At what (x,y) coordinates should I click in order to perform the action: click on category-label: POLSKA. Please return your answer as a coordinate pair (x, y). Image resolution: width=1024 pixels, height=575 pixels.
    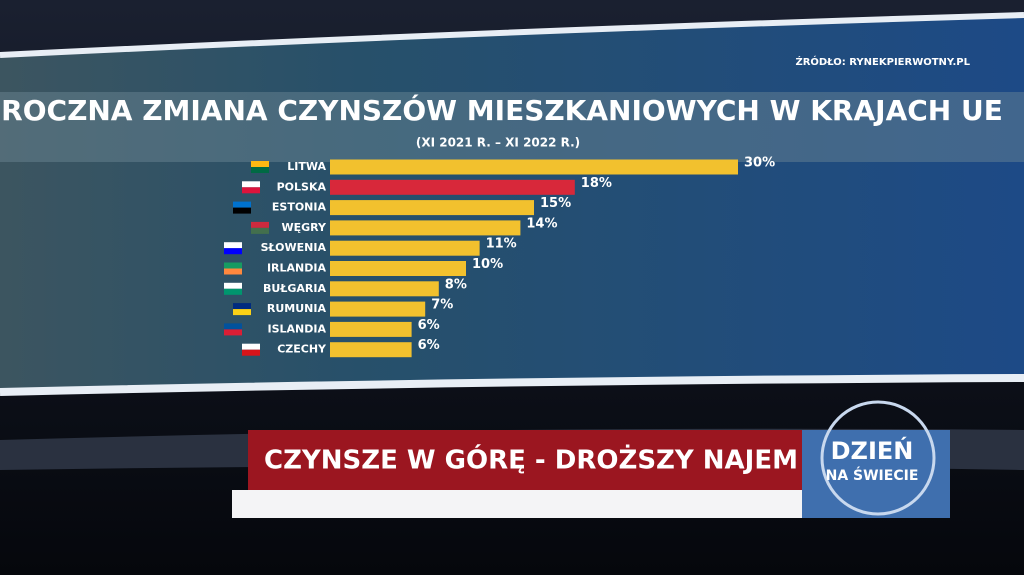
    Looking at the image, I should click on (302, 186).